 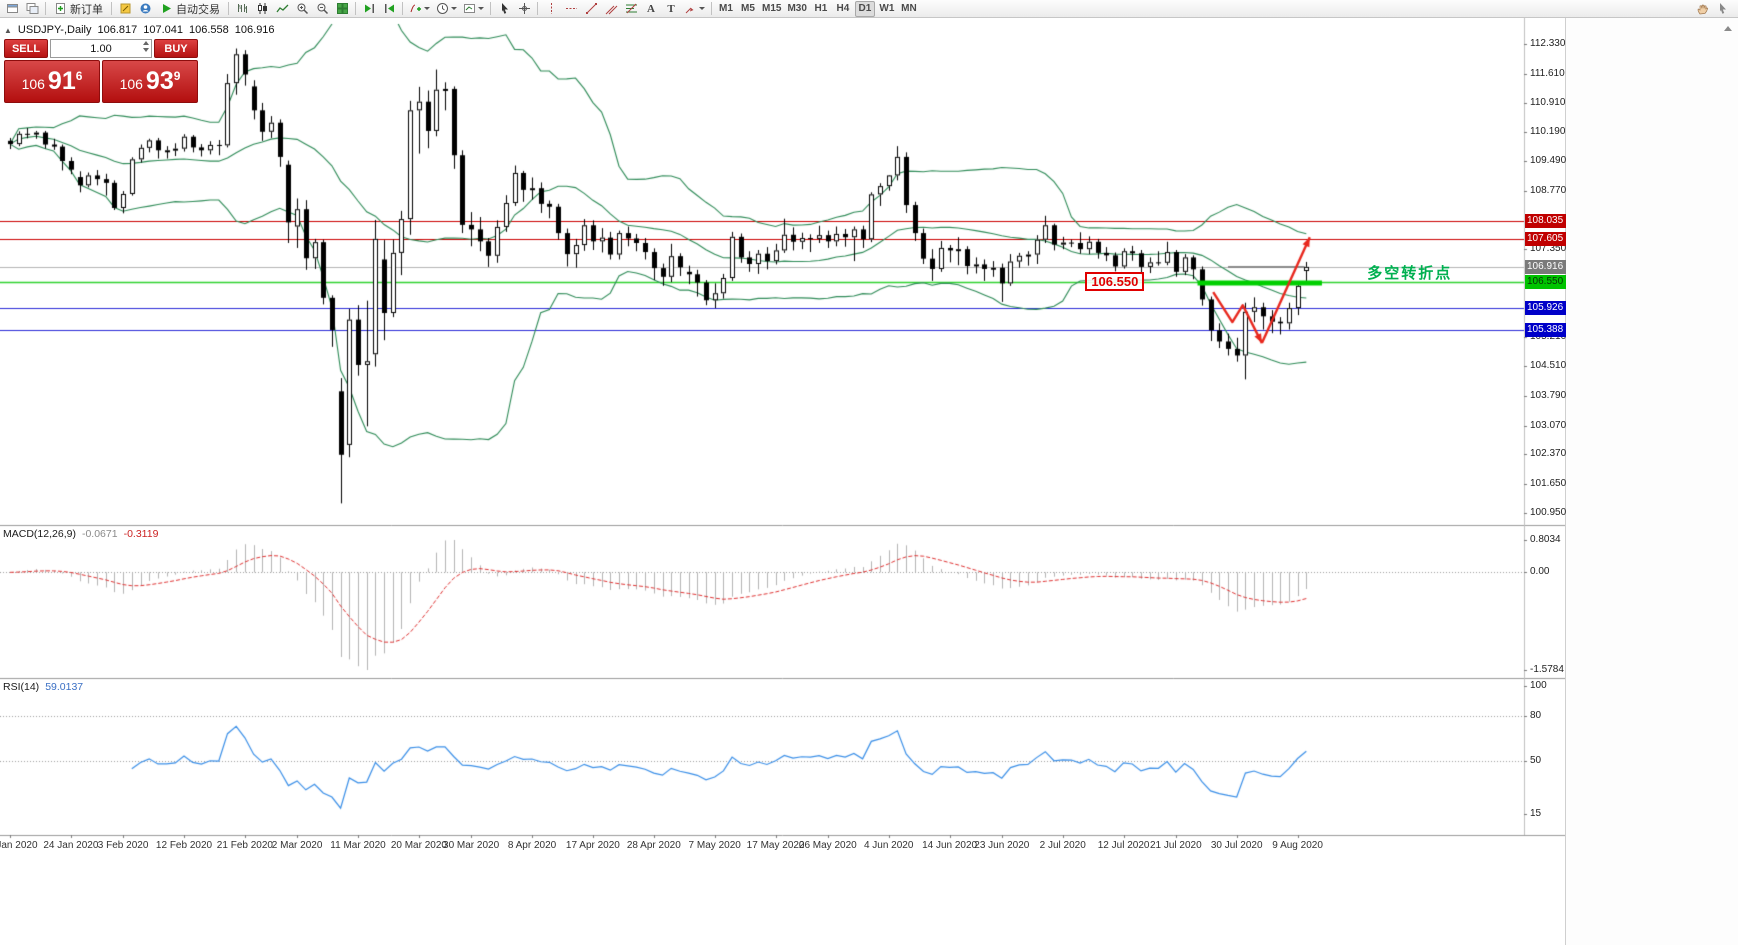 What do you see at coordinates (101, 71) in the screenshot?
I see `one-click-trading-panel: SELL 1.00 BUY 106 916 106 9` at bounding box center [101, 71].